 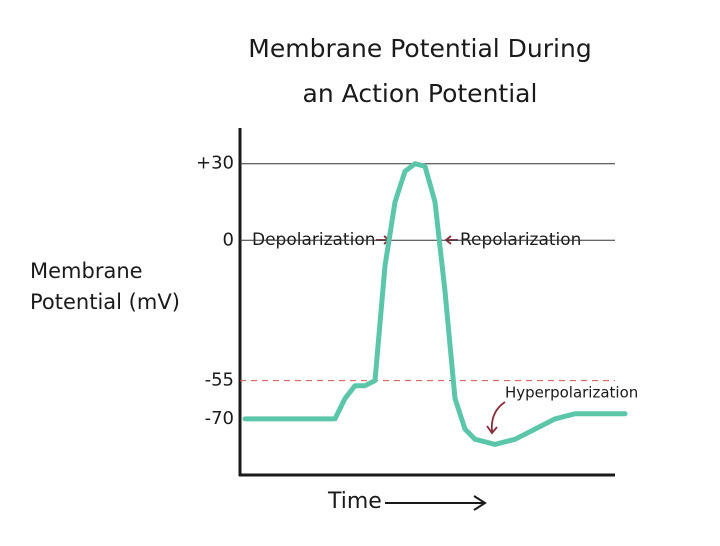 What do you see at coordinates (215, 163) in the screenshot?
I see `y-tick-label: +30` at bounding box center [215, 163].